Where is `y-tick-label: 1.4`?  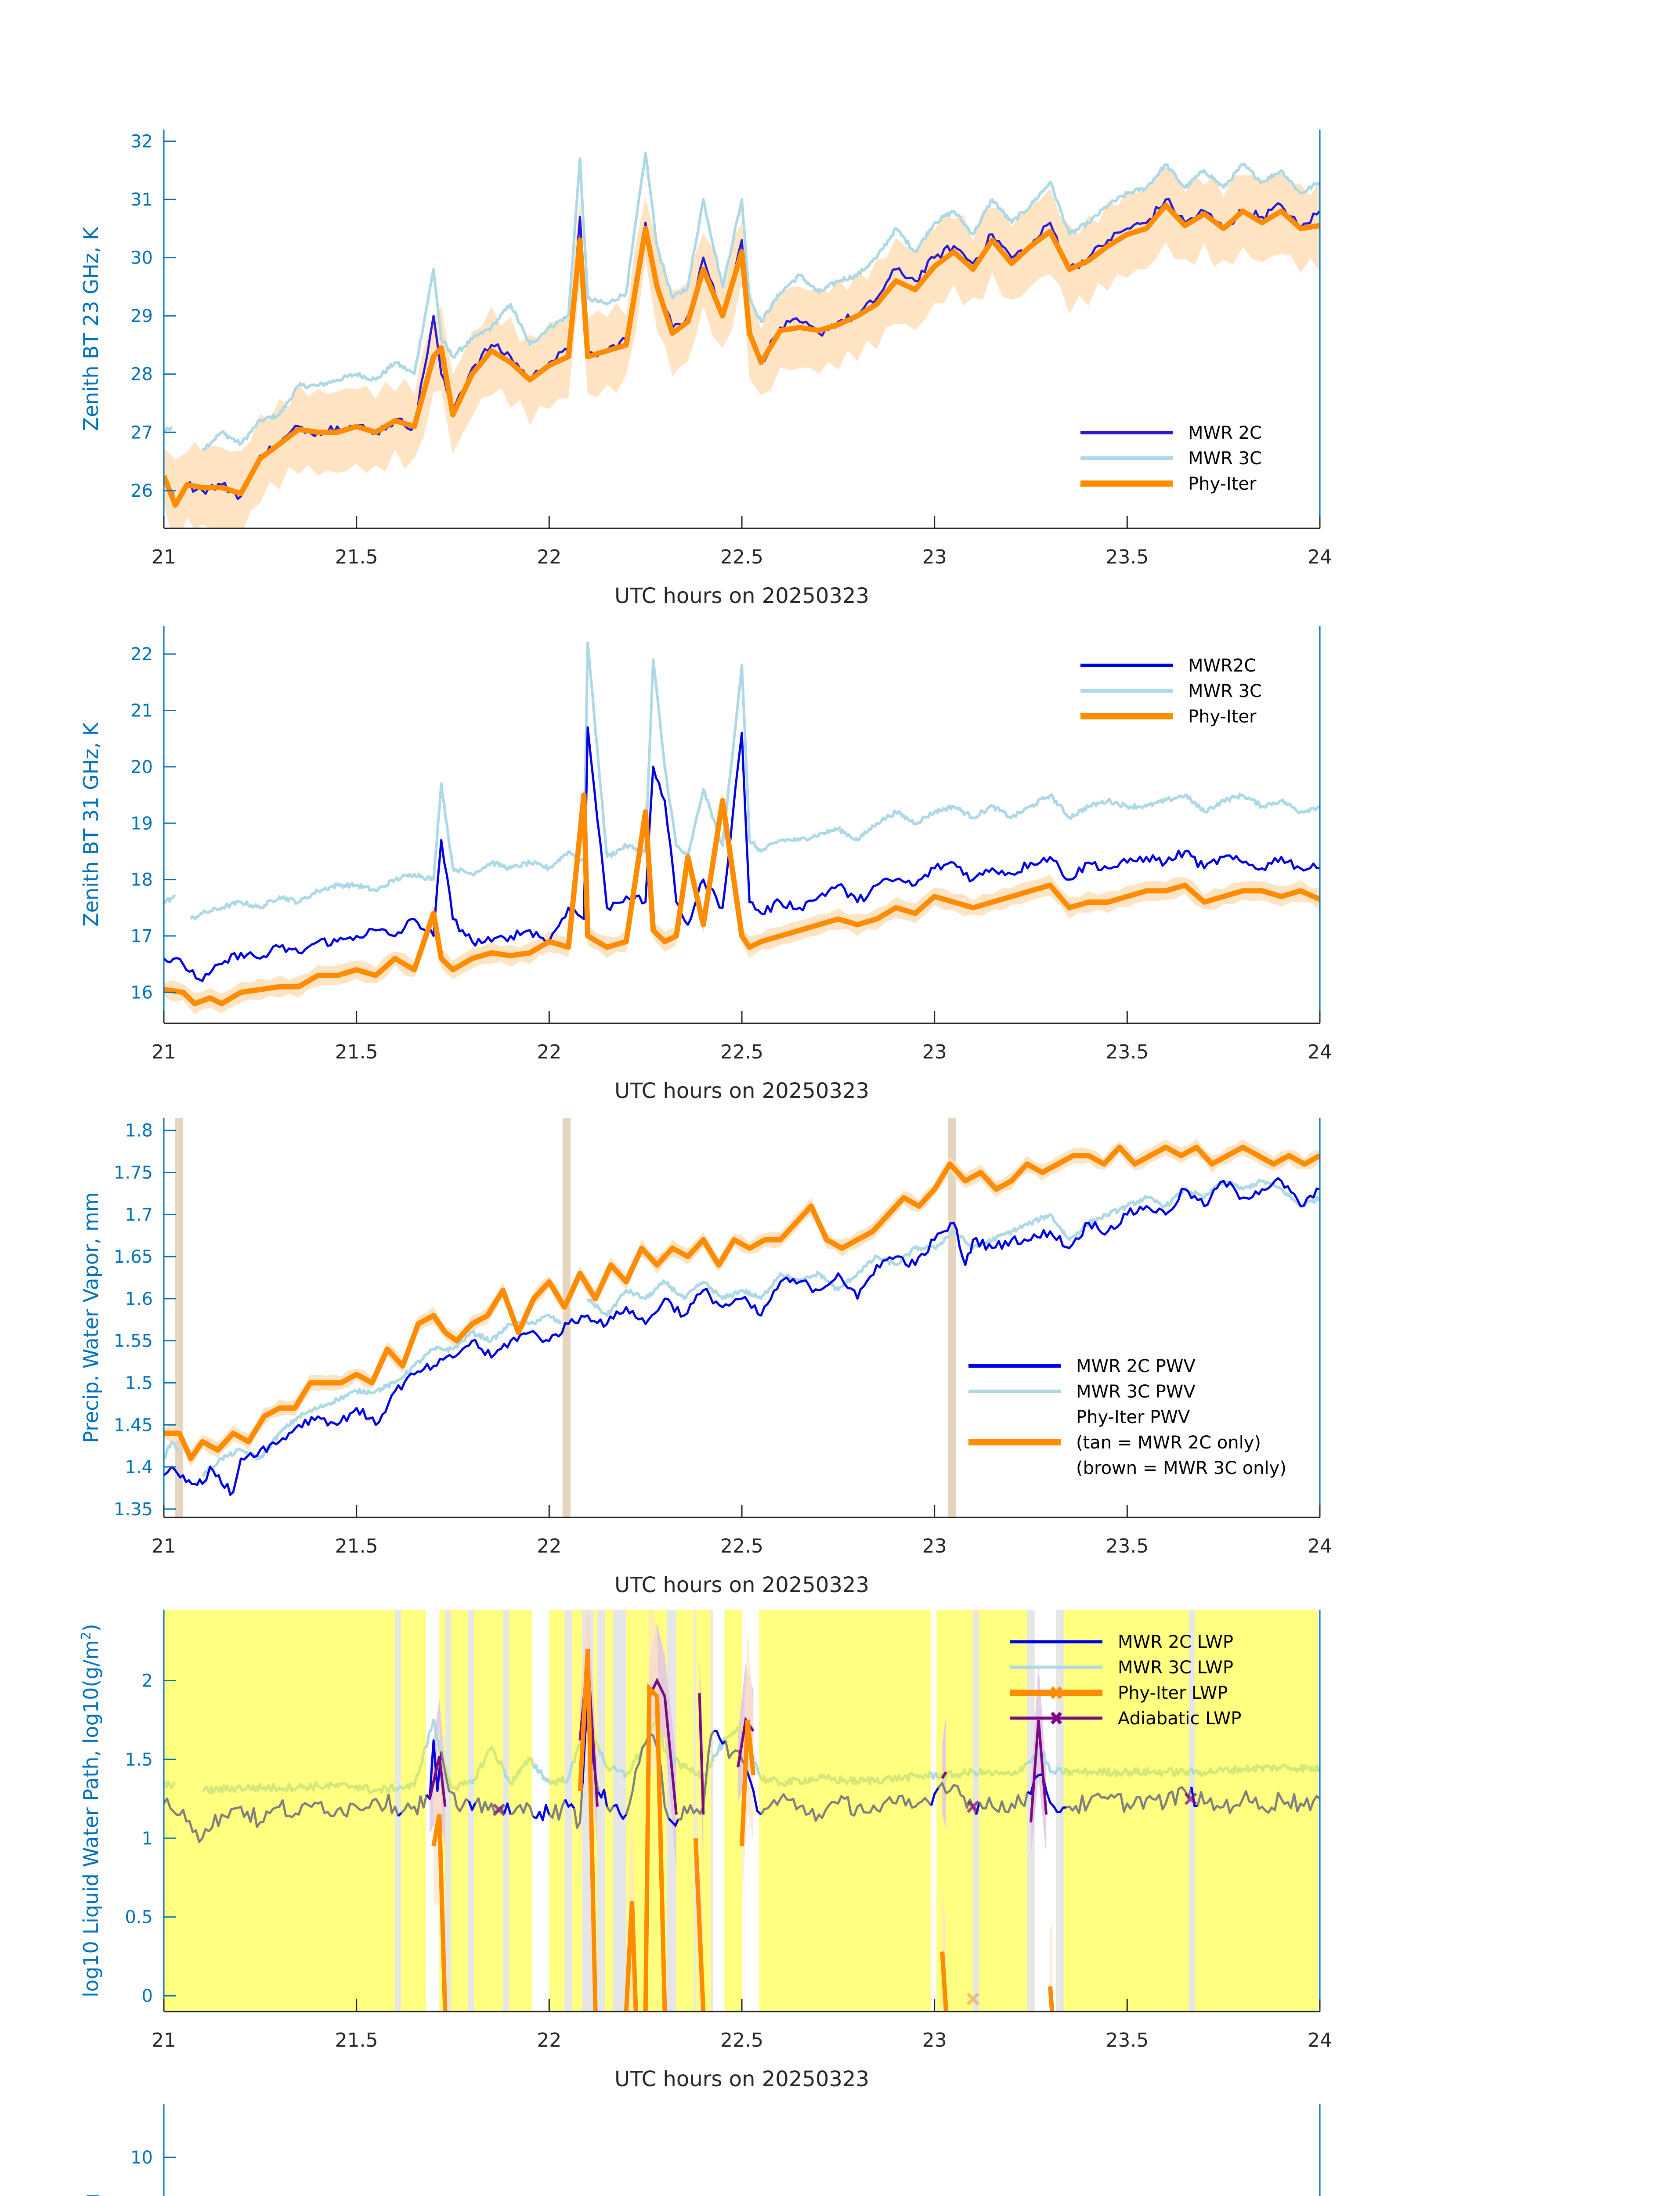 y-tick-label: 1.4 is located at coordinates (139, 1467).